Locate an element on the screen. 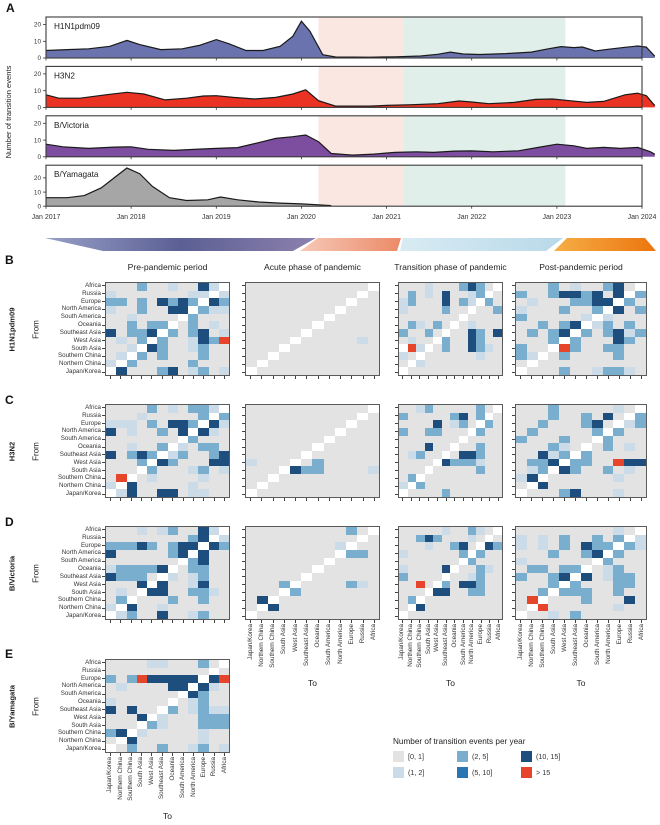 Image resolution: width=660 pixels, height=825 pixels. col-label: North America is located at coordinates (472, 644).